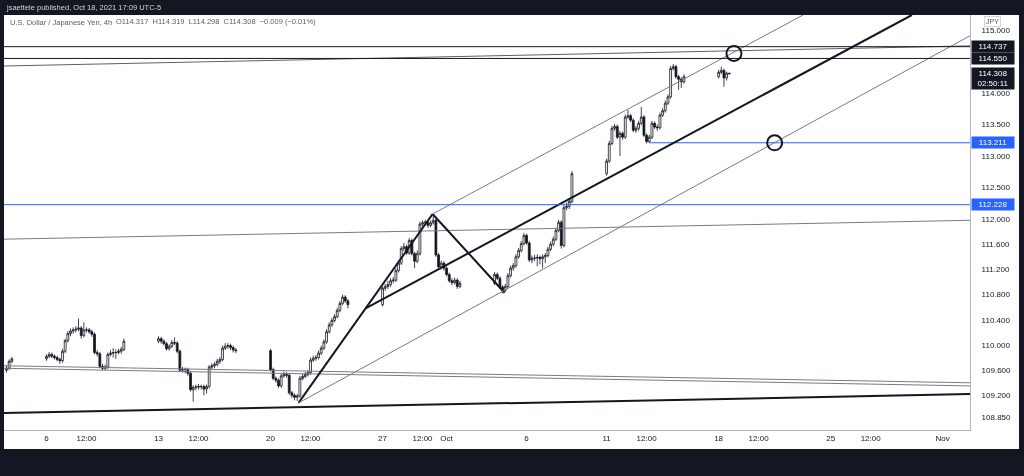 Image resolution: width=1024 pixels, height=476 pixels. What do you see at coordinates (996, 418) in the screenshot?
I see `y-tick-label: 108.850` at bounding box center [996, 418].